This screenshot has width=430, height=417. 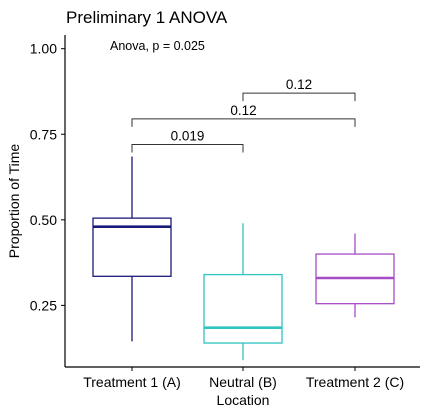 I want to click on chart-title: Preliminary 1 ANOVA, so click(x=147, y=17).